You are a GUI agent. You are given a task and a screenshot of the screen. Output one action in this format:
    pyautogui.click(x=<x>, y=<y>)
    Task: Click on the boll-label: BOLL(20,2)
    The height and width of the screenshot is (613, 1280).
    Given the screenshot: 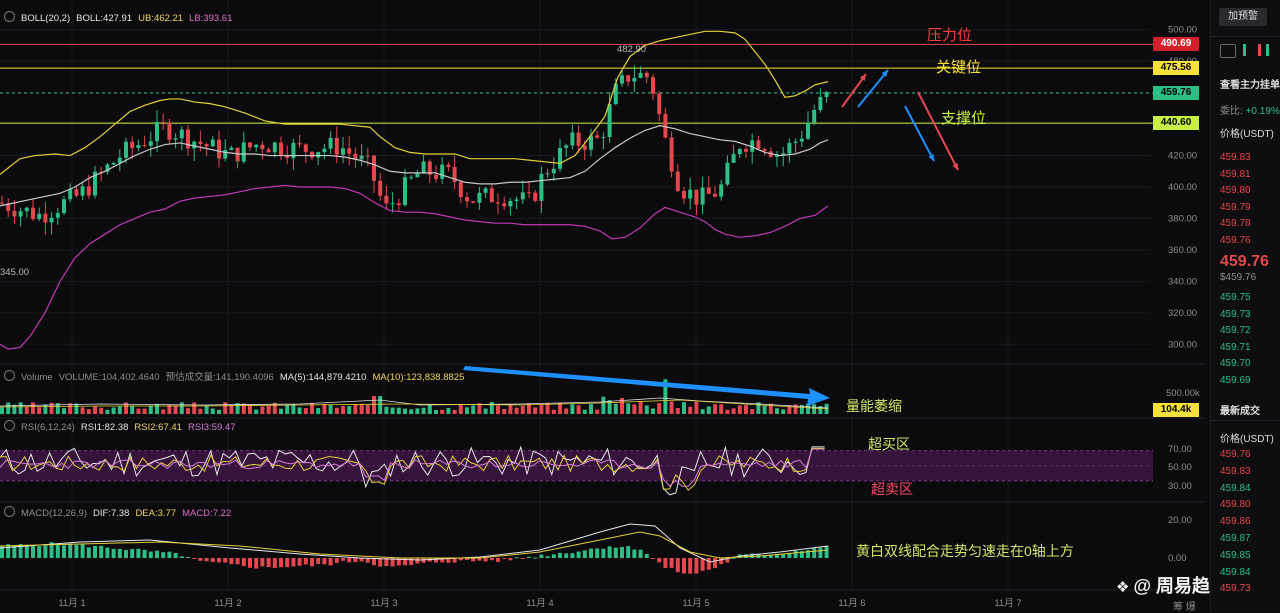 What is the action you would take?
    pyautogui.click(x=46, y=18)
    